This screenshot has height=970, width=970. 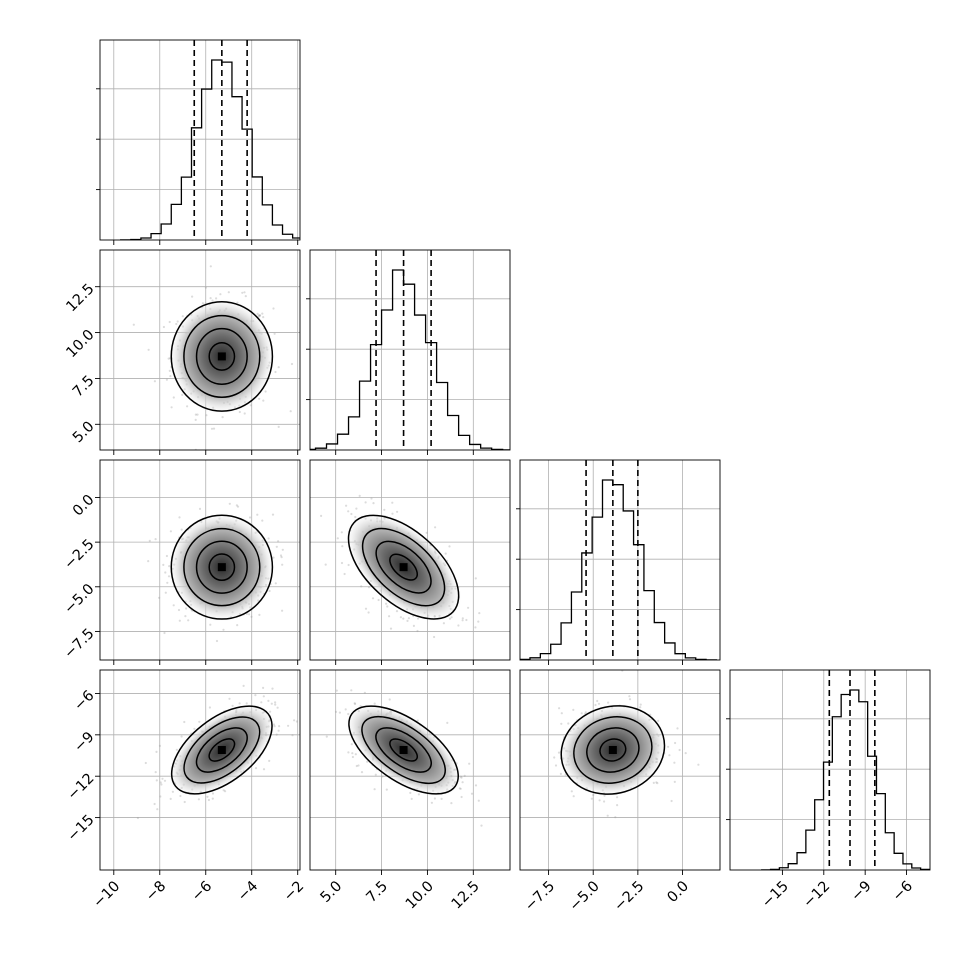 What do you see at coordinates (861, 891) in the screenshot?
I see `x-tick-label: −9` at bounding box center [861, 891].